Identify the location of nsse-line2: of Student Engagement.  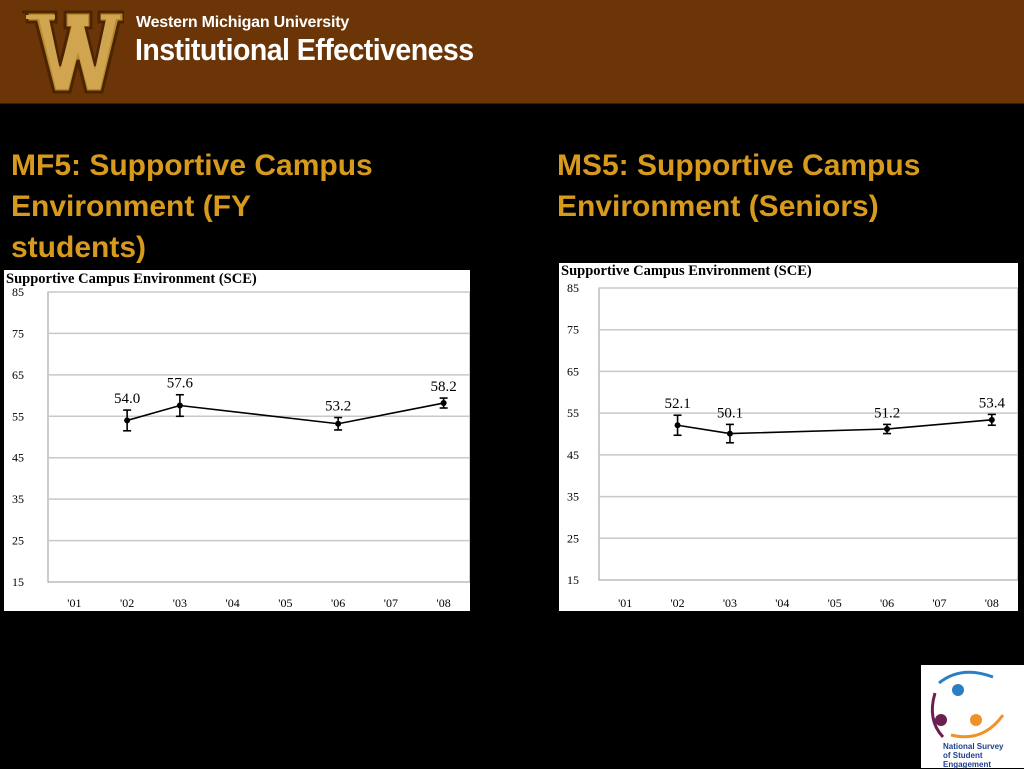
(967, 760).